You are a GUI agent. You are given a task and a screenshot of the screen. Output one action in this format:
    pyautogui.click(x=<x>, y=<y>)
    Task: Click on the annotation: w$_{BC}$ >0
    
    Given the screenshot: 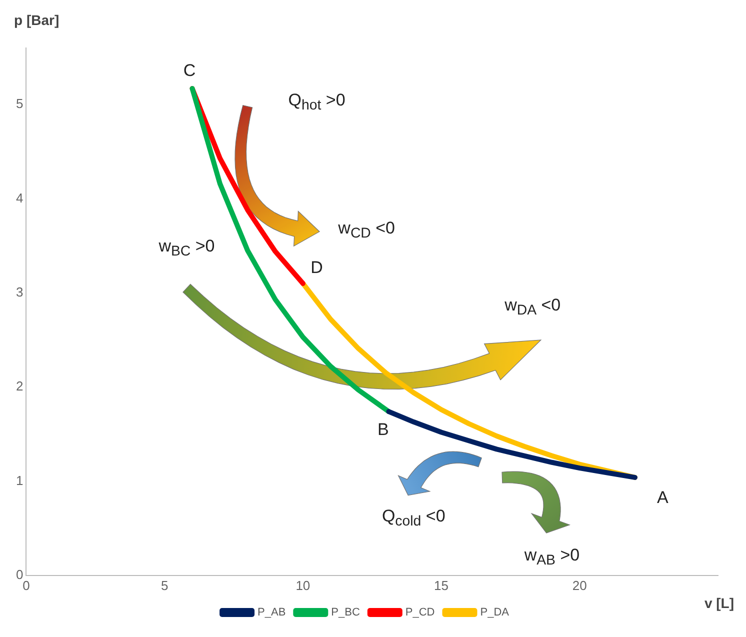 What is the action you would take?
    pyautogui.click(x=186, y=248)
    